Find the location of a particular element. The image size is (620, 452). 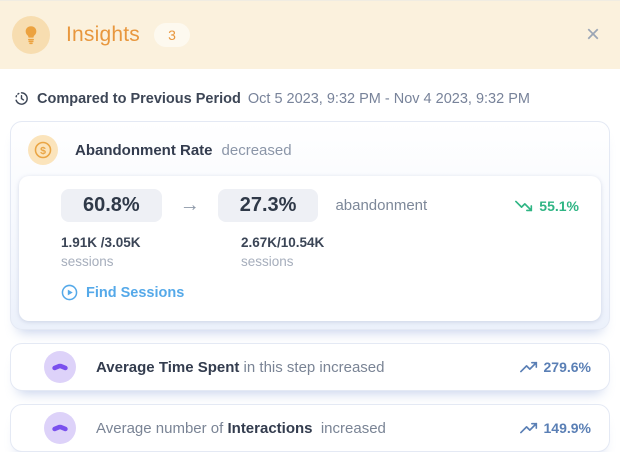

insight-text-bold: Interactions is located at coordinates (270, 428).